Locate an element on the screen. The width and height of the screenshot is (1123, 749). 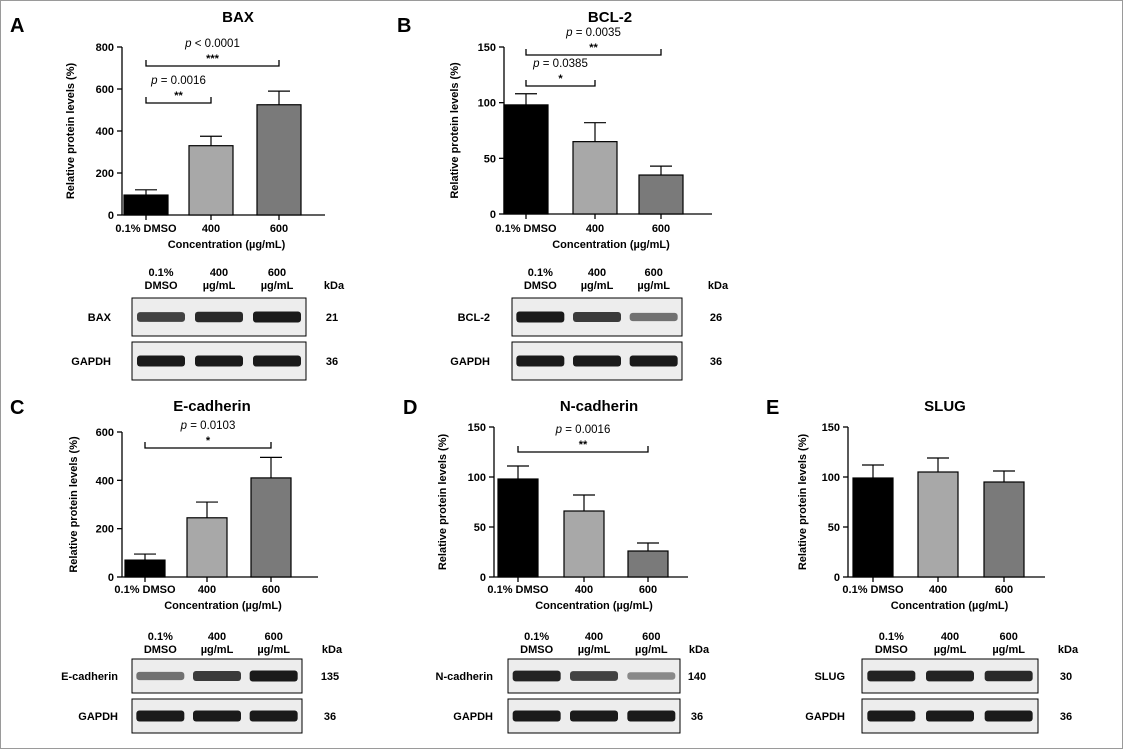
p-value-text: = 0.0035 is located at coordinates (597, 33).